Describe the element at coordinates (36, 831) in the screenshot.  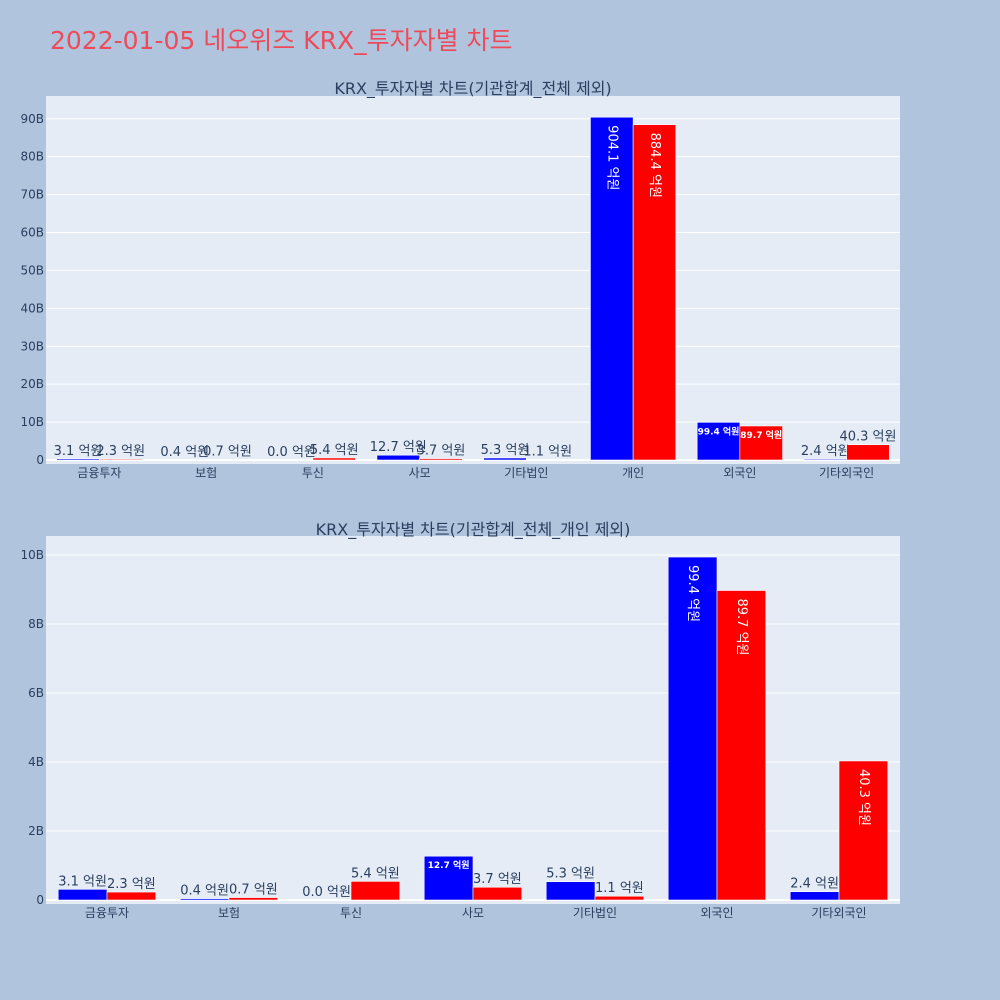
I see `y-tick-label: 2B` at that location.